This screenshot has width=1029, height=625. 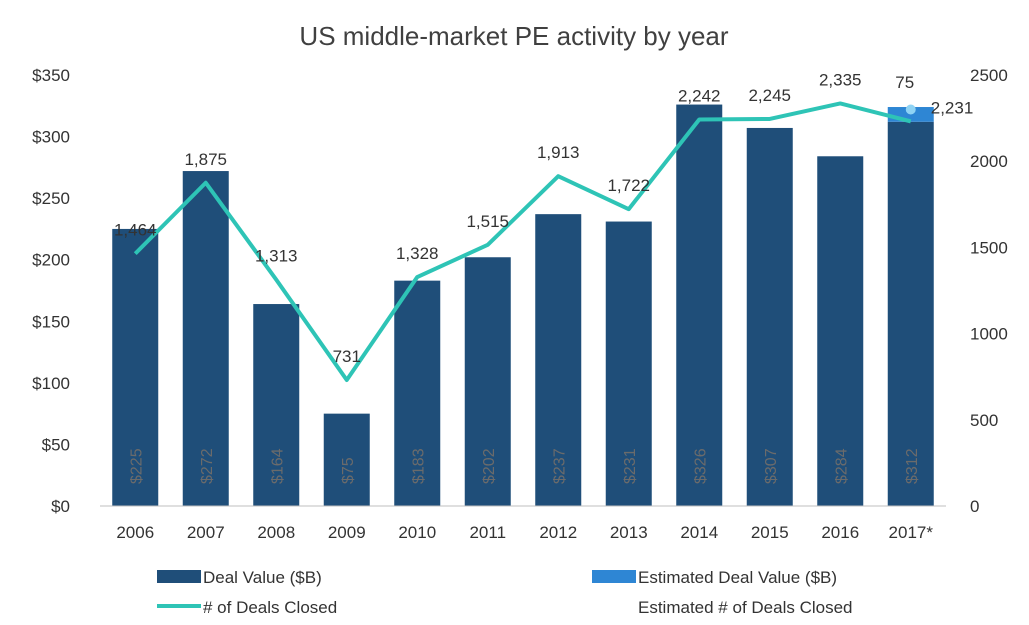 I want to click on bar-value-label: $164, so click(x=277, y=466).